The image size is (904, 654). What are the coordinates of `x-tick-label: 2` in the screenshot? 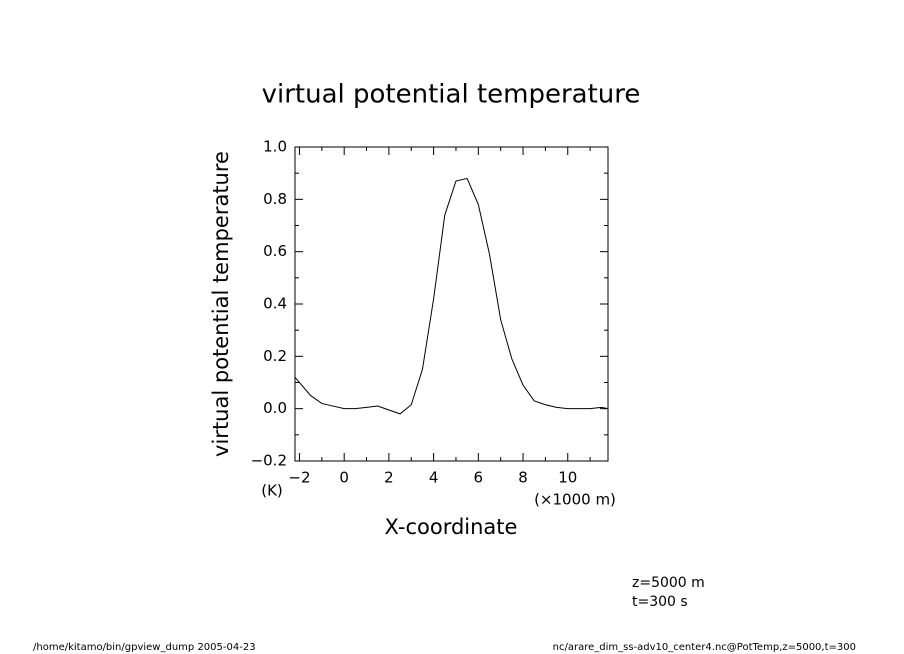 It's located at (389, 478).